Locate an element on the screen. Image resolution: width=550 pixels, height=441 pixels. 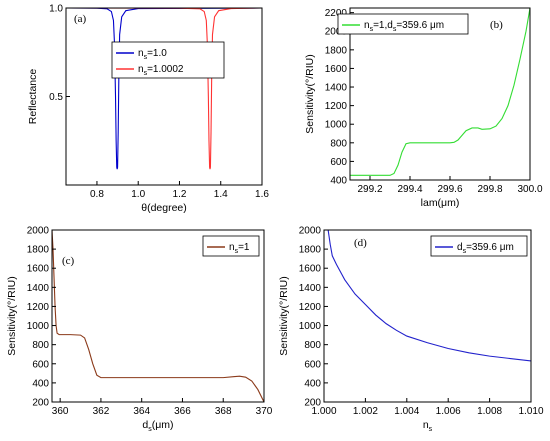
y-tick-label-c: 1000 is located at coordinates (38, 326).